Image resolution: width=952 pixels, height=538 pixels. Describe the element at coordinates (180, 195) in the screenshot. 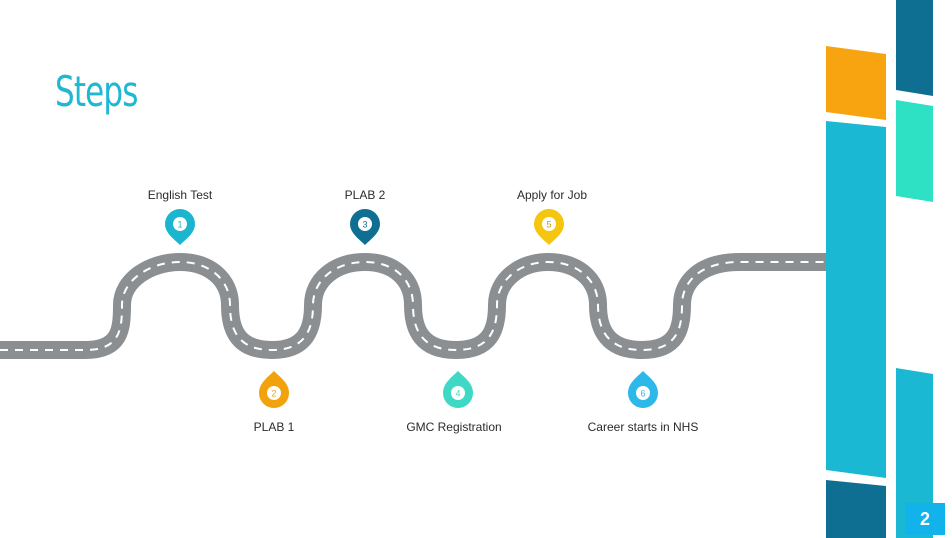

I see `step-label-1: English Test` at that location.